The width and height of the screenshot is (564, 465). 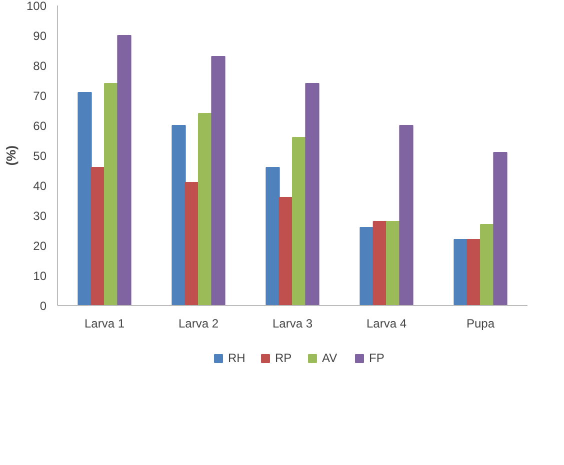 What do you see at coordinates (40, 96) in the screenshot?
I see `y-tick-label: 70` at bounding box center [40, 96].